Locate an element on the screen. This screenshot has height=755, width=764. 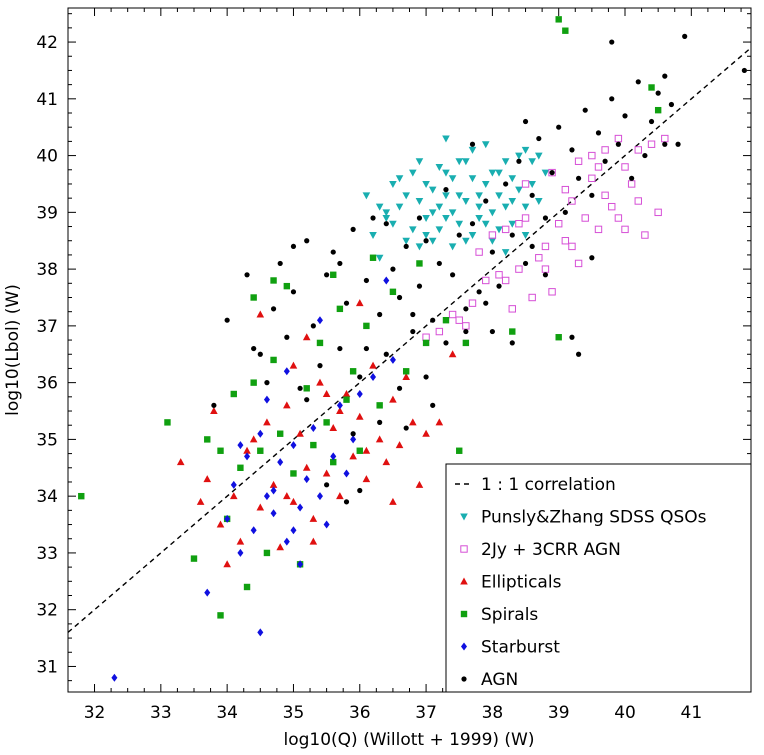
legend-marker-symbol is located at coordinates (464, 646).